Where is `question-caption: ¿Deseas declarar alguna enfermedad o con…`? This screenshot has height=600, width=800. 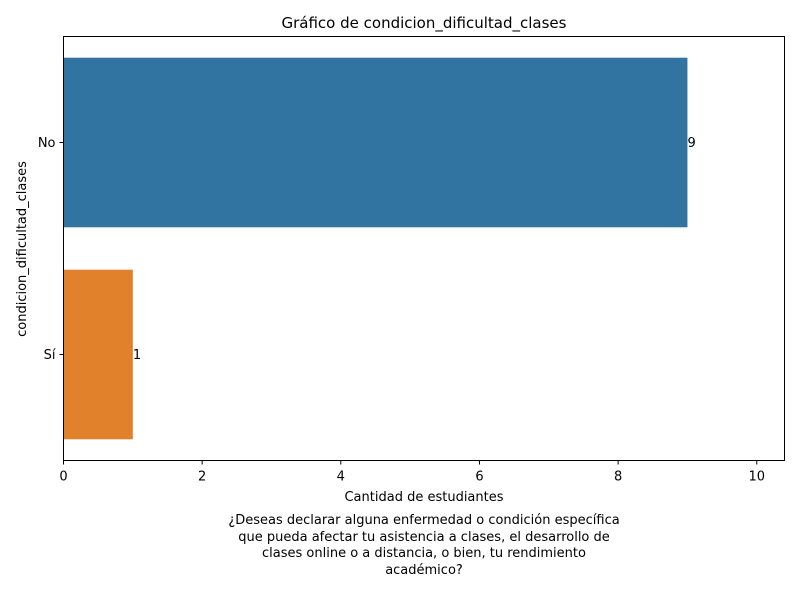 question-caption: ¿Deseas declarar alguna enfermedad o con… is located at coordinates (424, 546).